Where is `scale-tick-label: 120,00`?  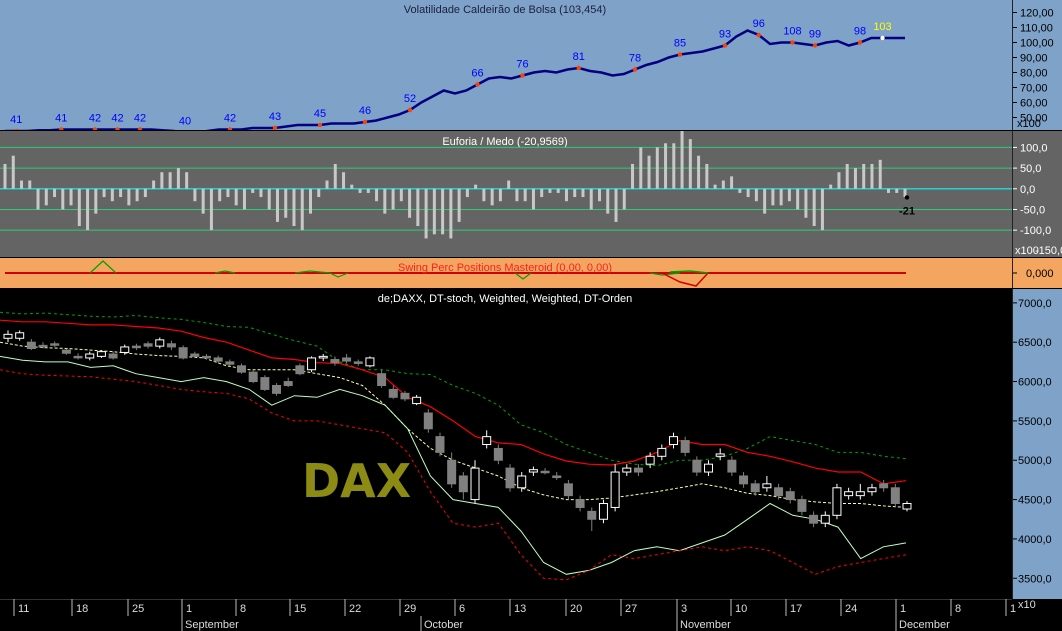
scale-tick-label: 120,00 is located at coordinates (1037, 14).